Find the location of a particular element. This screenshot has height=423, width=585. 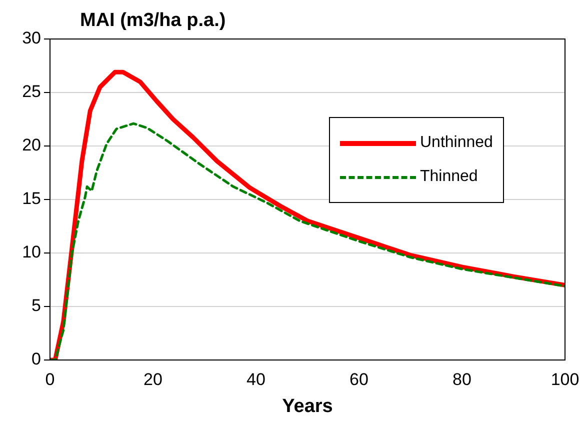

y-tick-label: 30 is located at coordinates (31, 38).